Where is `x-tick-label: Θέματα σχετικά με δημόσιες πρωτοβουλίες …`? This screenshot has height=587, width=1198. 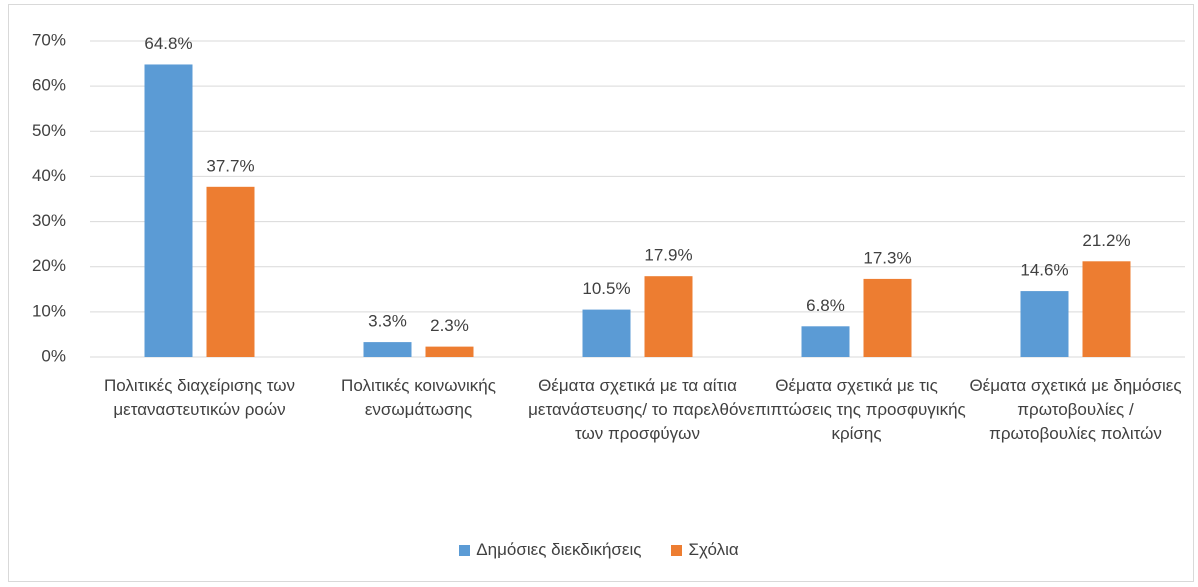
x-tick-label: Θέματα σχετικά με δημόσιες πρωτοβουλίες … is located at coordinates (1075, 409).